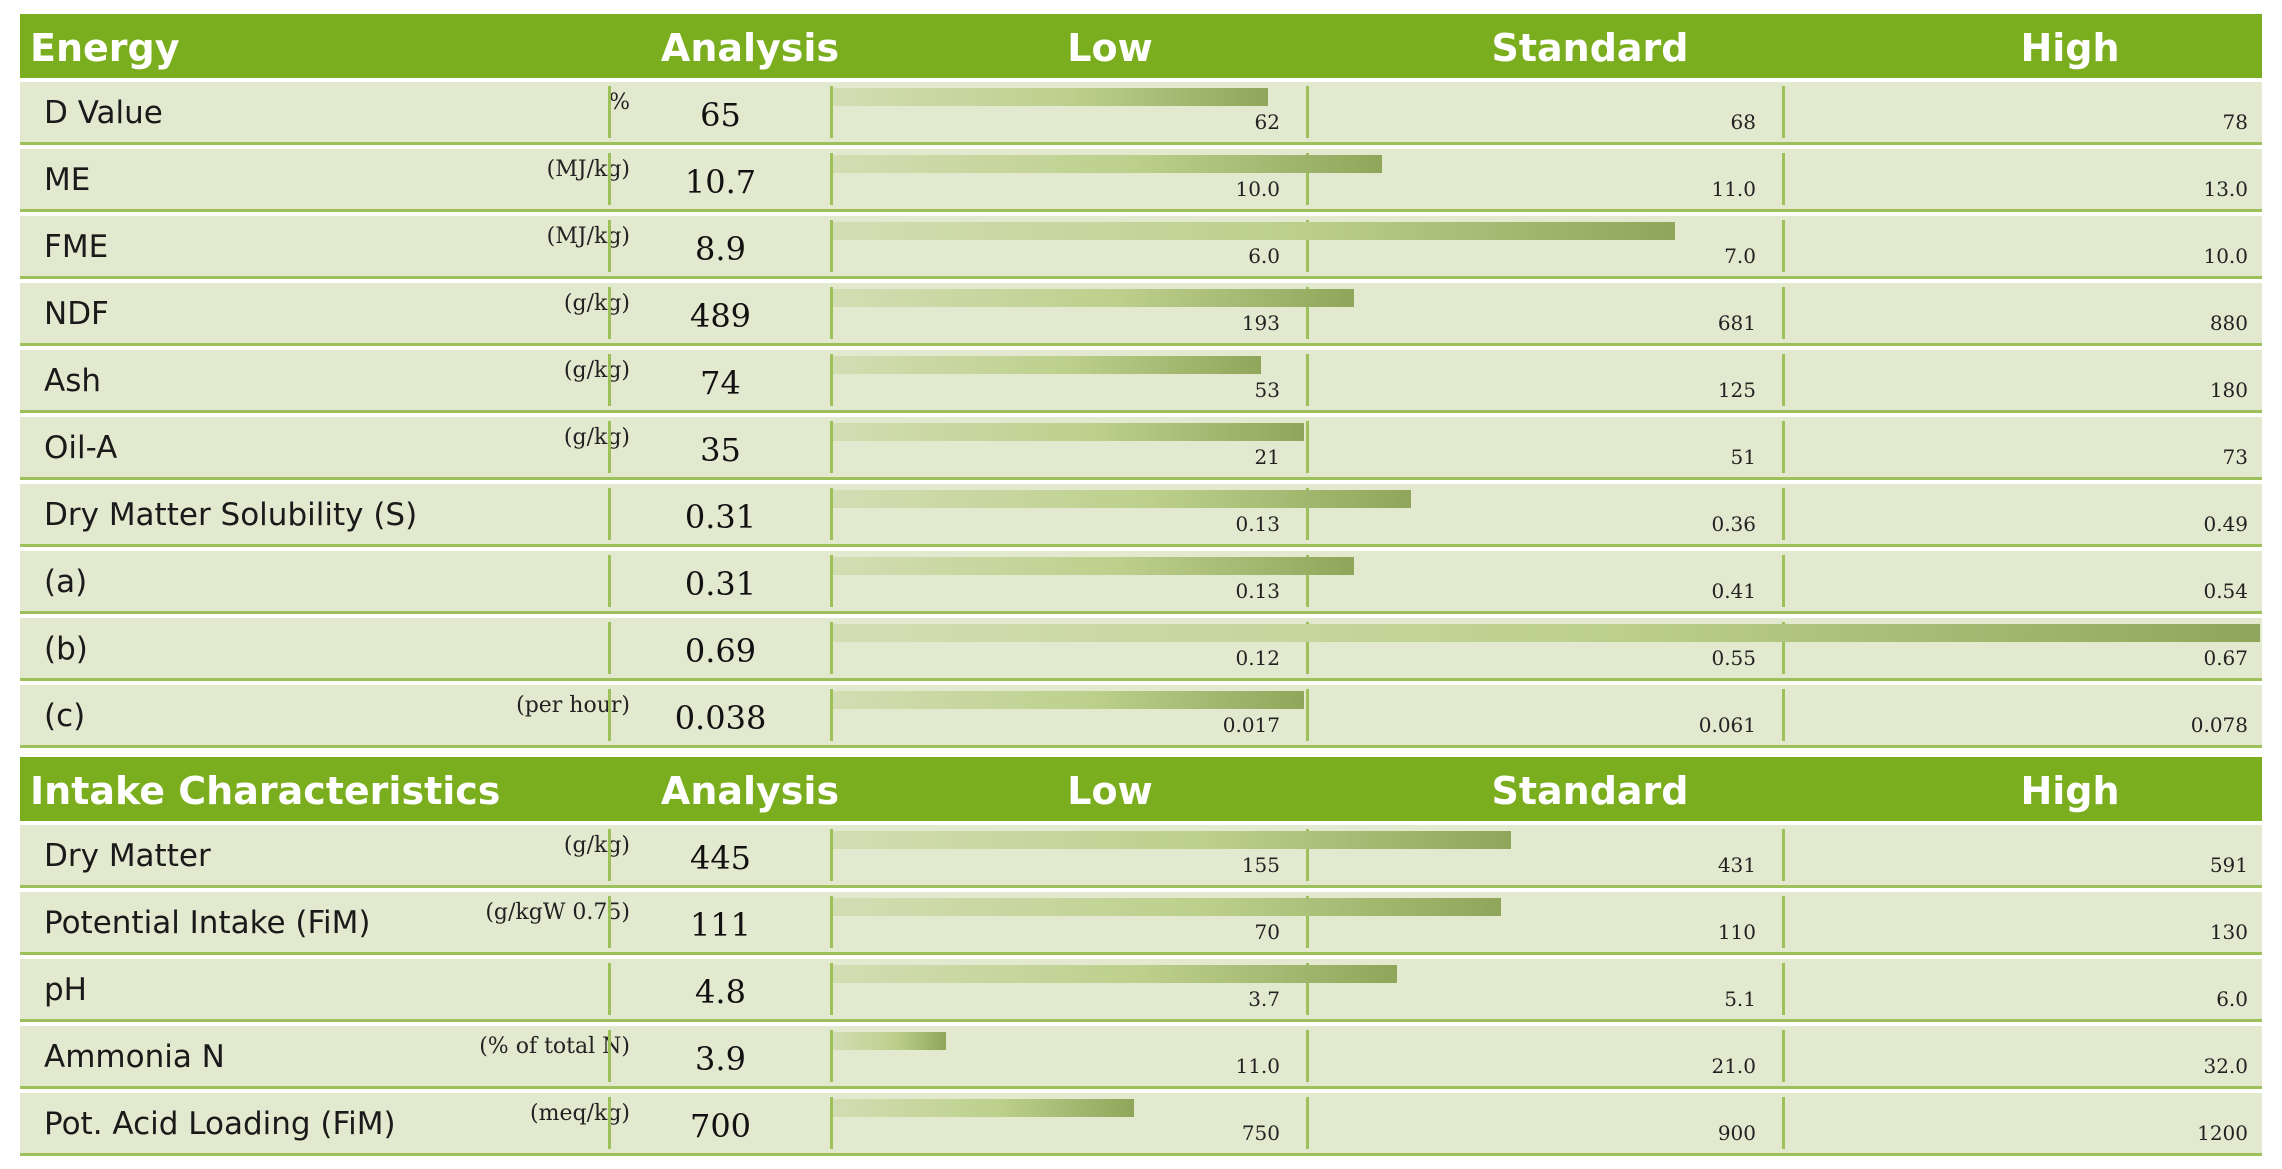  What do you see at coordinates (1110, 48) in the screenshot?
I see `low-column-header: Low` at bounding box center [1110, 48].